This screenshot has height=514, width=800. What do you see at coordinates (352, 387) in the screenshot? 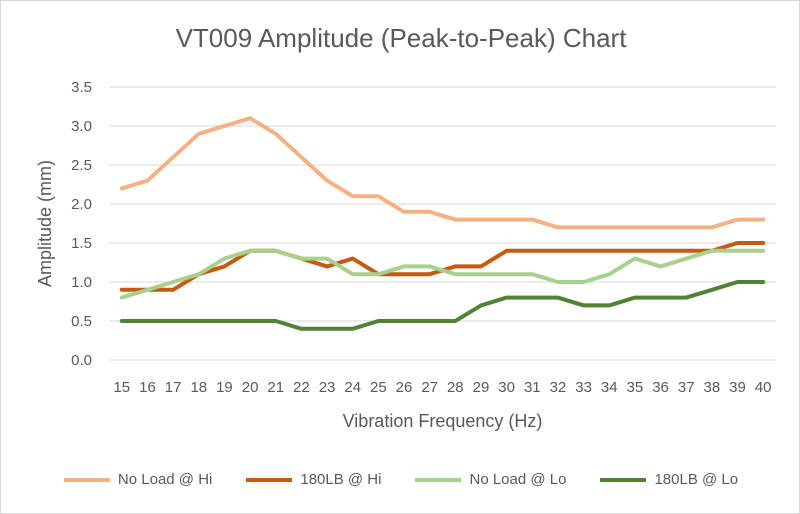
I see `x-tick-label: 24` at bounding box center [352, 387].